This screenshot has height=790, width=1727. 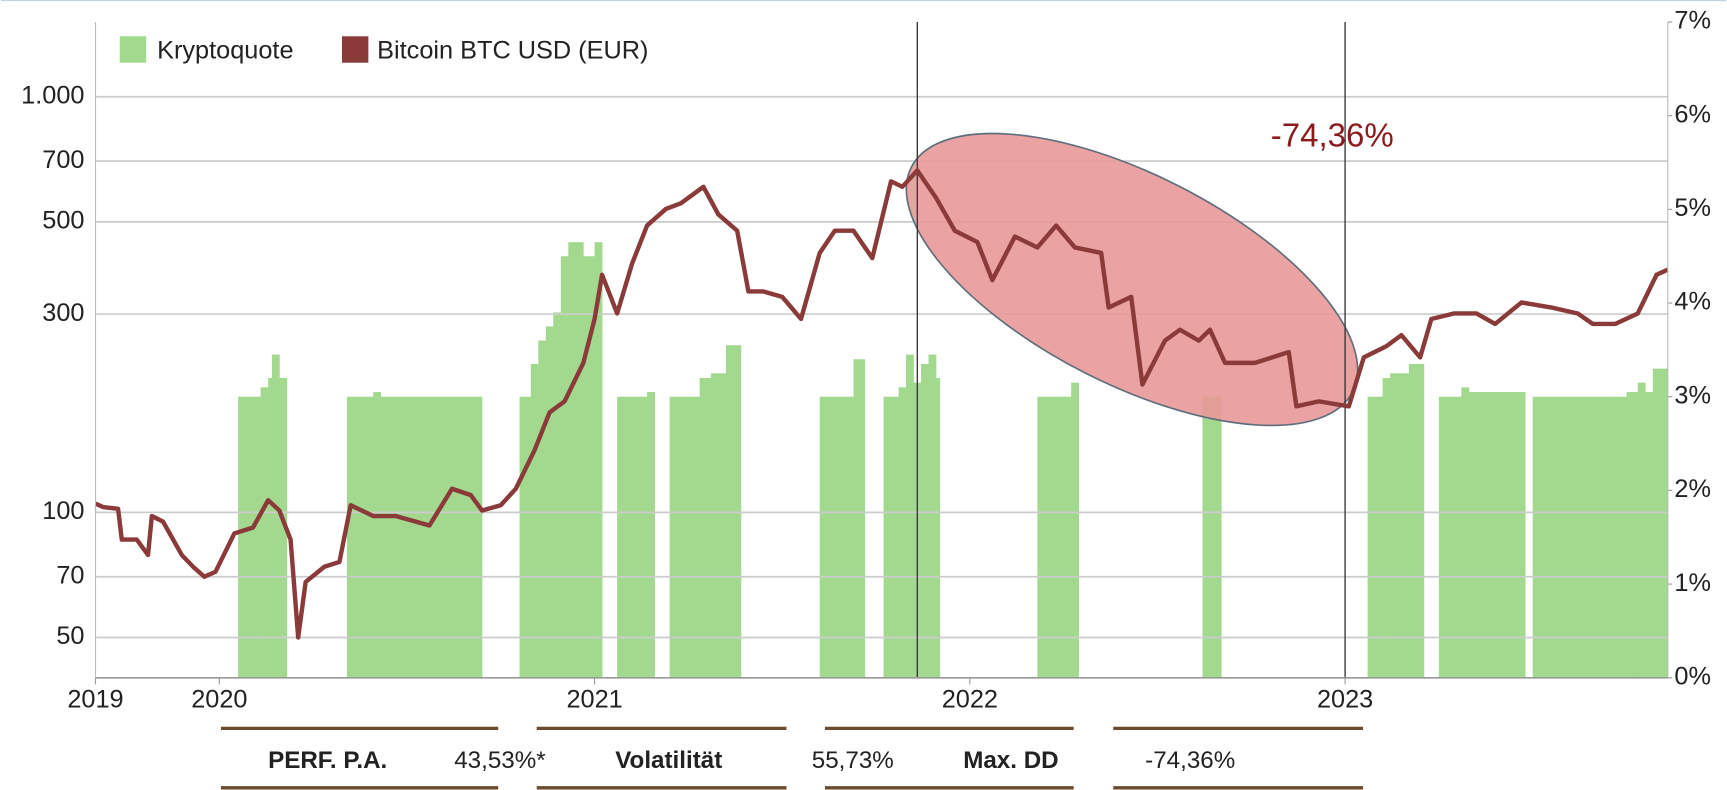 I want to click on stat-value: 55,73%, so click(x=853, y=760).